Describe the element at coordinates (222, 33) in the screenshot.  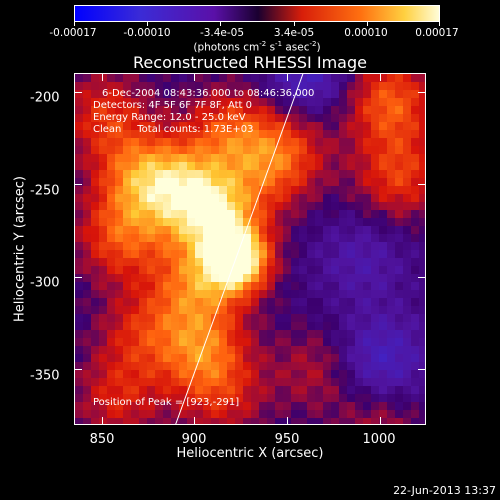
I see `colorbar-tick-label: -3.4e-05` at that location.